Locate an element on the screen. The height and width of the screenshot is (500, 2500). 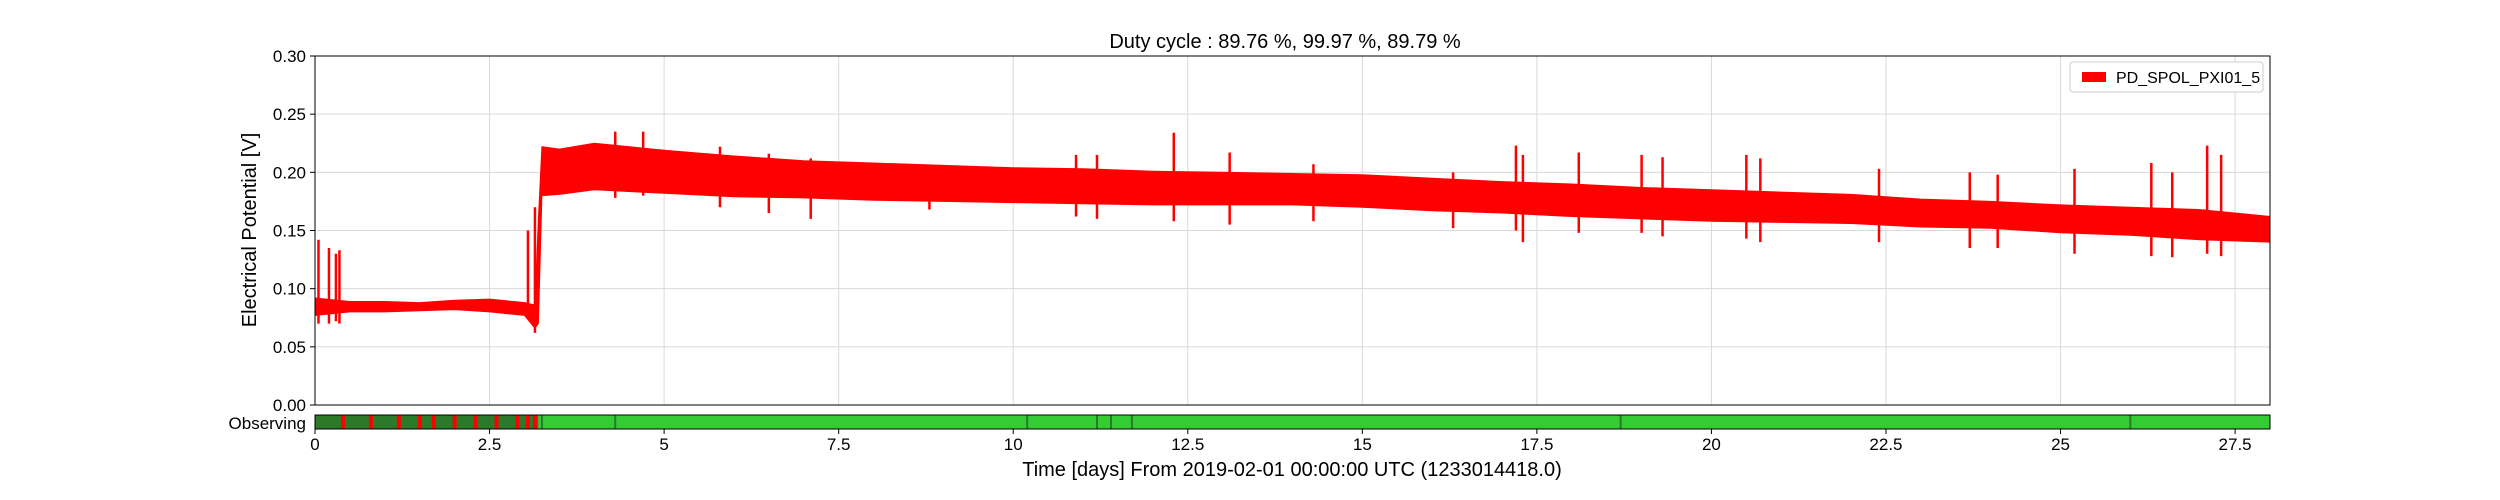
x-tick-label: 0 is located at coordinates (314, 444).